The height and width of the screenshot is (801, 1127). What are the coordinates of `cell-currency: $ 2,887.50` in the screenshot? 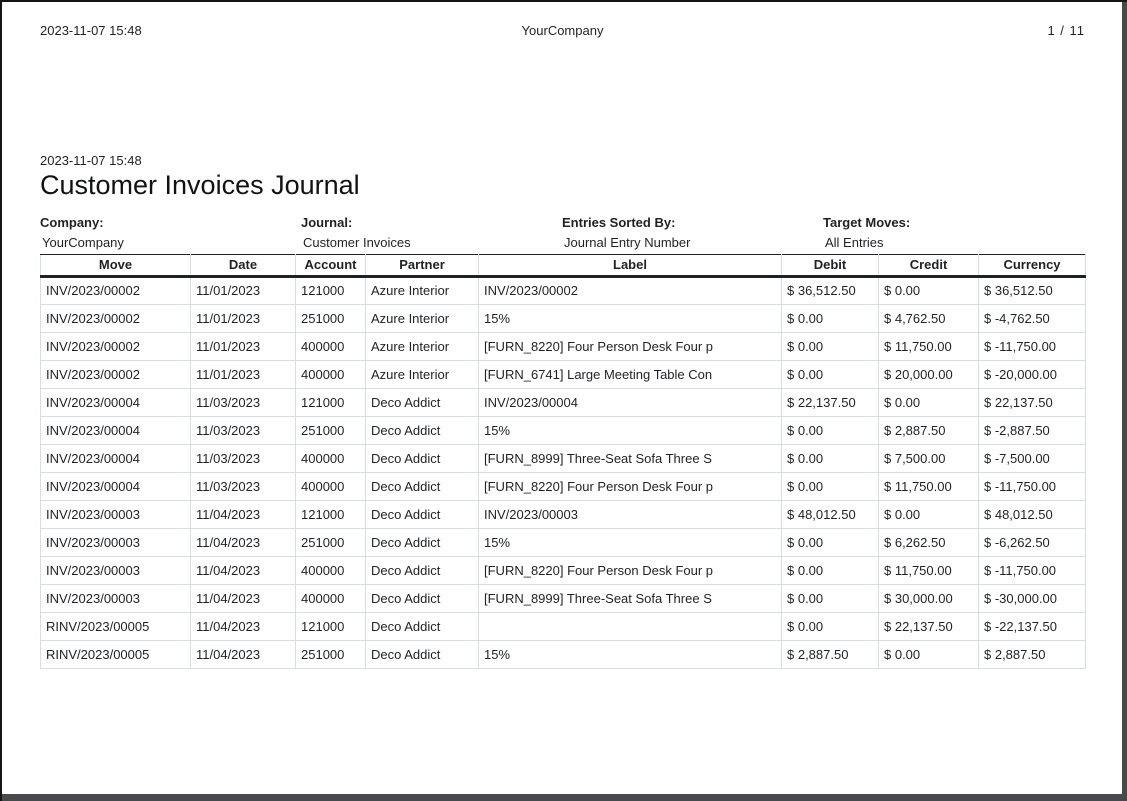 It's located at (1032, 654).